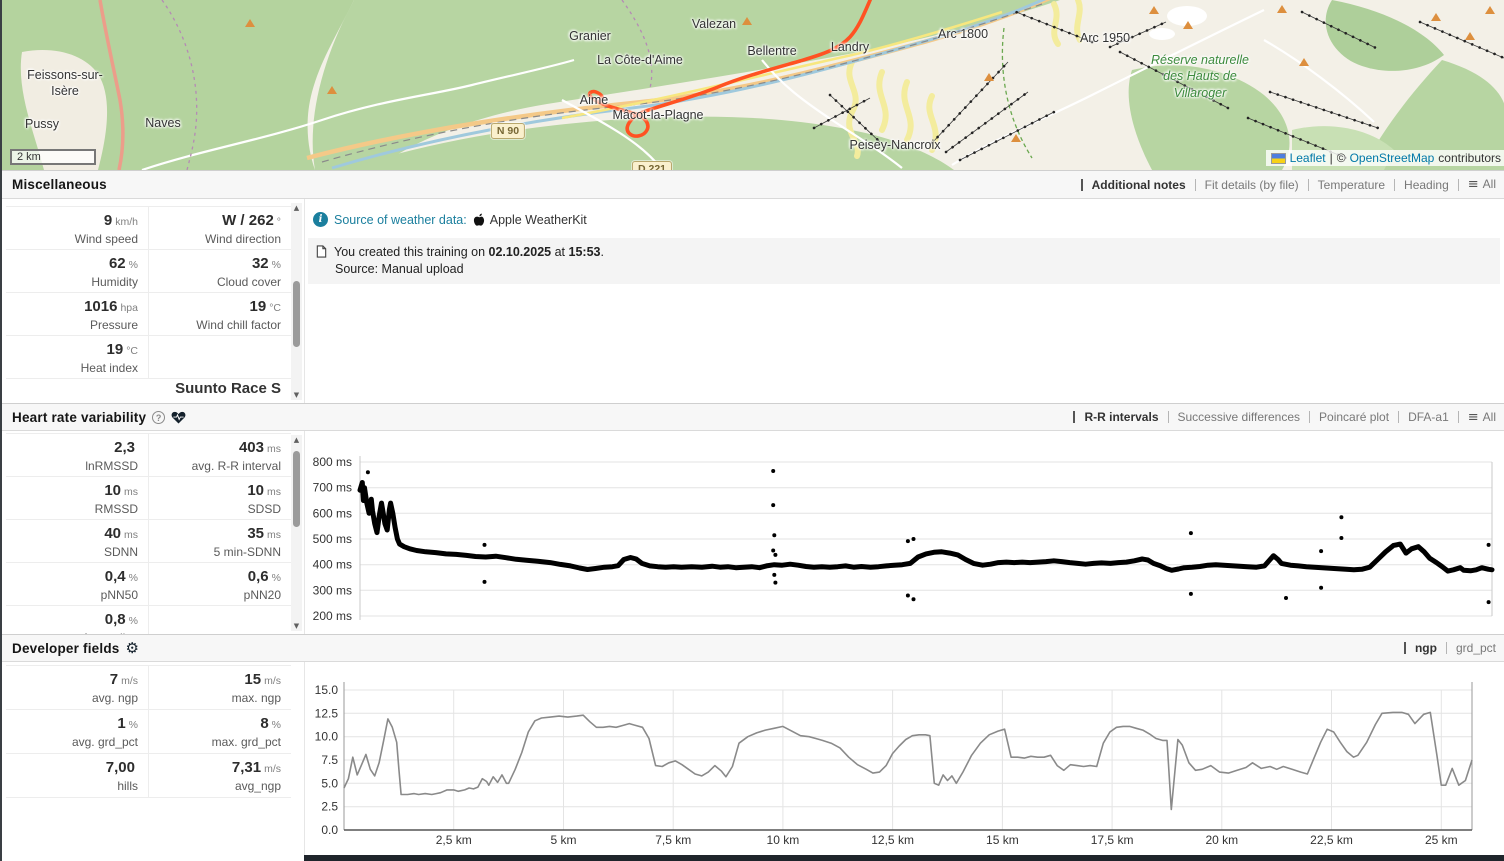 The height and width of the screenshot is (861, 1504). Describe the element at coordinates (1441, 840) in the screenshot. I see `svg-text: 25 km` at that location.